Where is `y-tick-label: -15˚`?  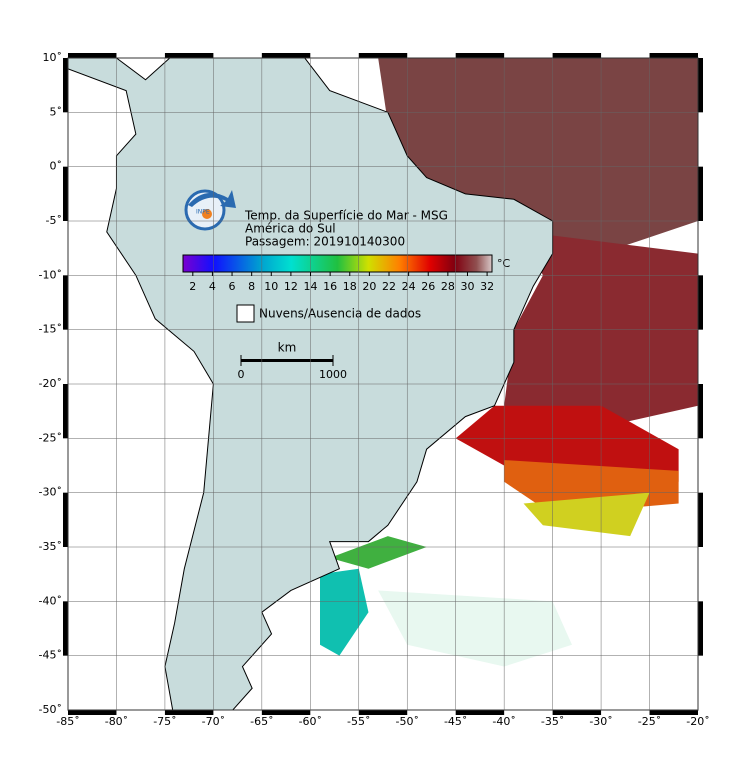 y-tick-label: -15˚ is located at coordinates (50, 329).